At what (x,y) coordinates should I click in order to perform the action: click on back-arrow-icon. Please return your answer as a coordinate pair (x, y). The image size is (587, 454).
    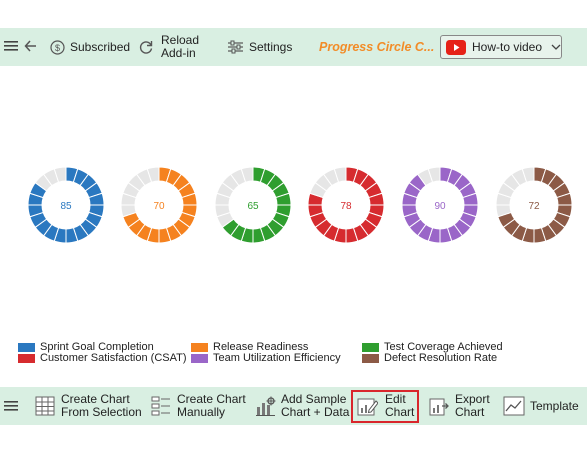
    Looking at the image, I should click on (30, 46).